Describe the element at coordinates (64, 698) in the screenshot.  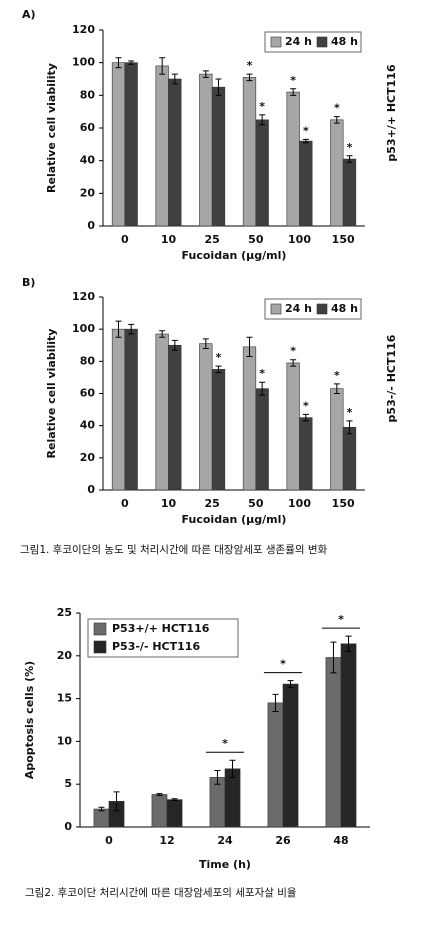
I see `y-tick-label: 15` at that location.